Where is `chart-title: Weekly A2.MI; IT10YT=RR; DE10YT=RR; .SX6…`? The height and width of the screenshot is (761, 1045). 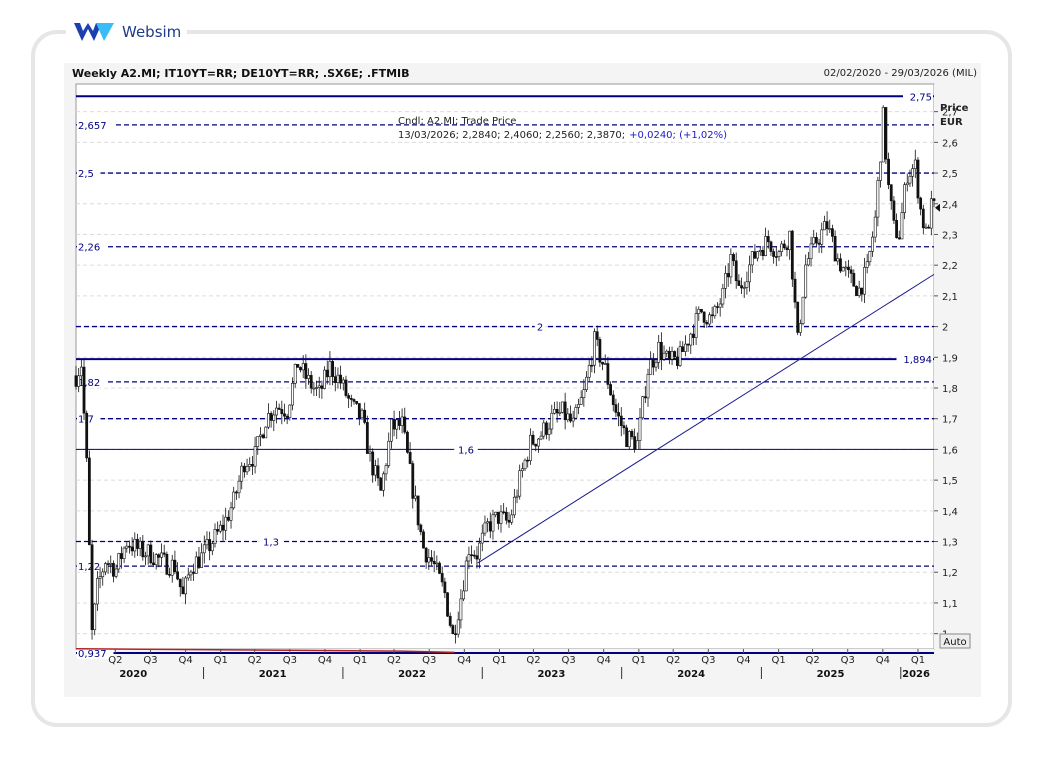 chart-title: Weekly A2.MI; IT10YT=RR; DE10YT=RR; .SX6… is located at coordinates (241, 73).